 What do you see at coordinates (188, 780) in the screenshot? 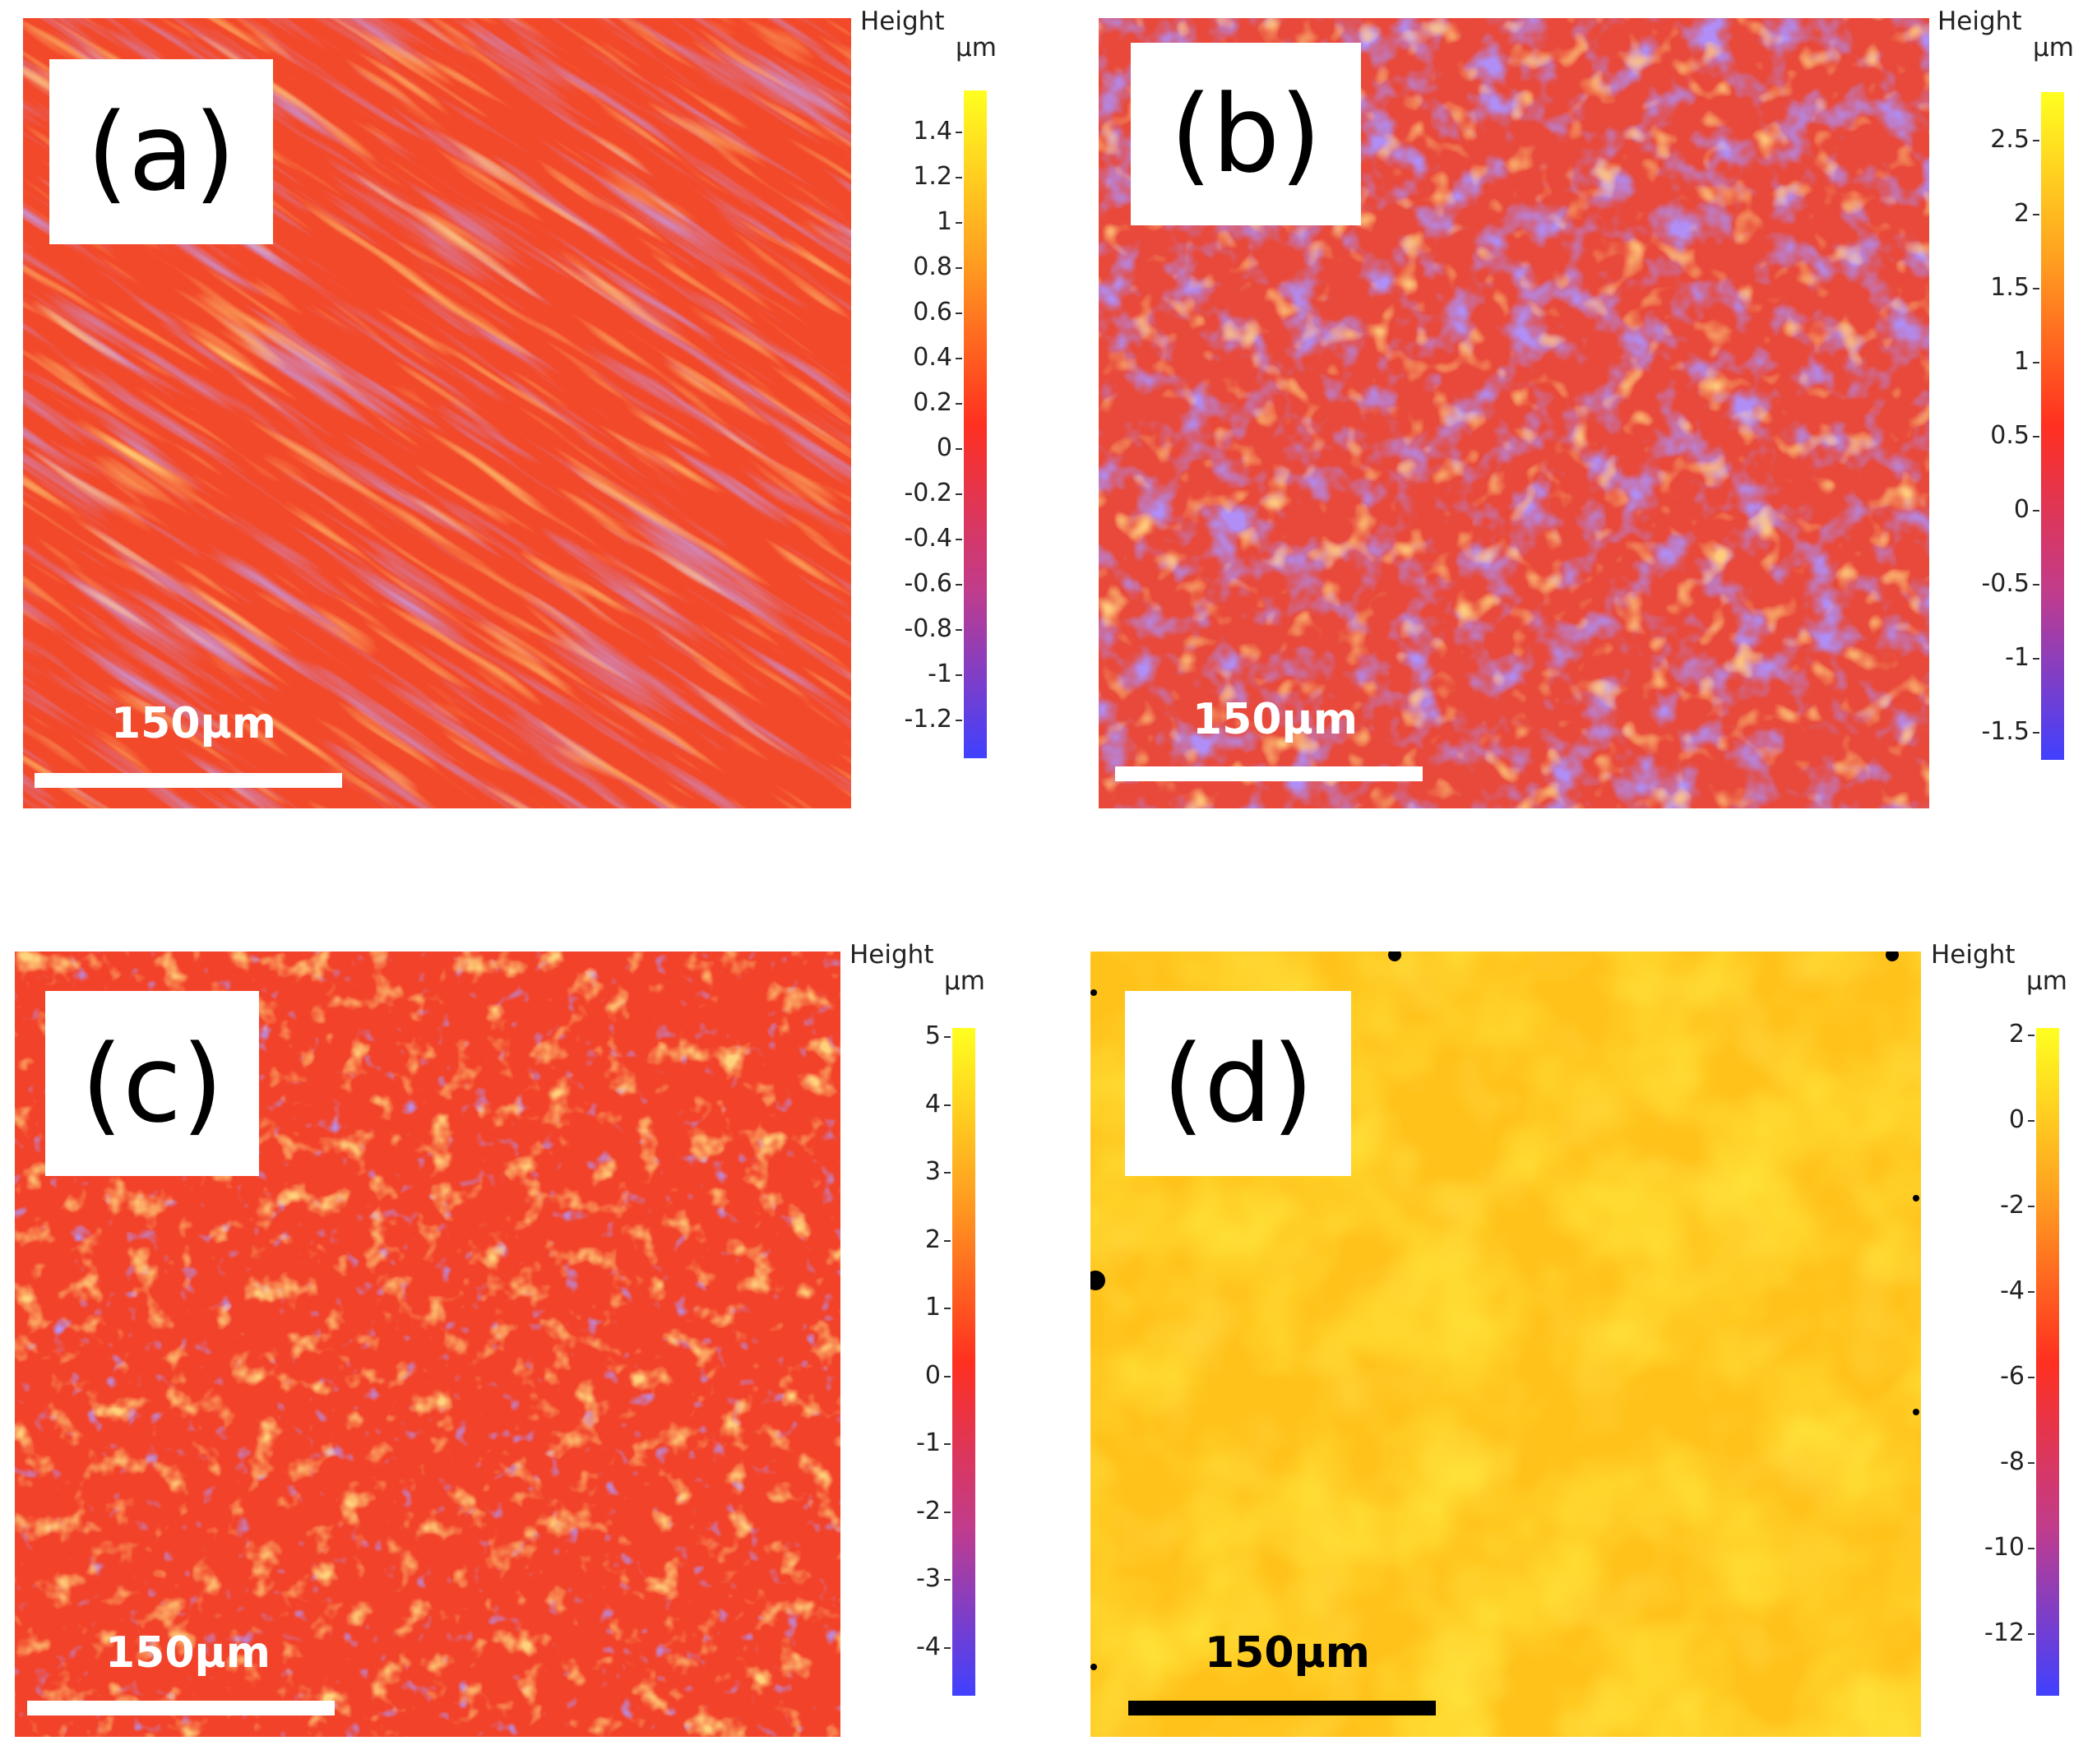
I see `panel-a-scale-bar` at bounding box center [188, 780].